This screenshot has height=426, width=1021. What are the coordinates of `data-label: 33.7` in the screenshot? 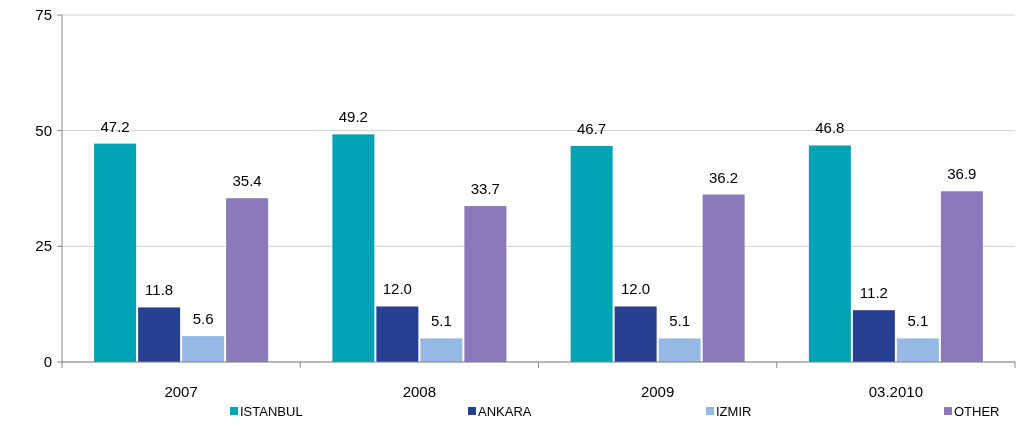 It's located at (485, 189).